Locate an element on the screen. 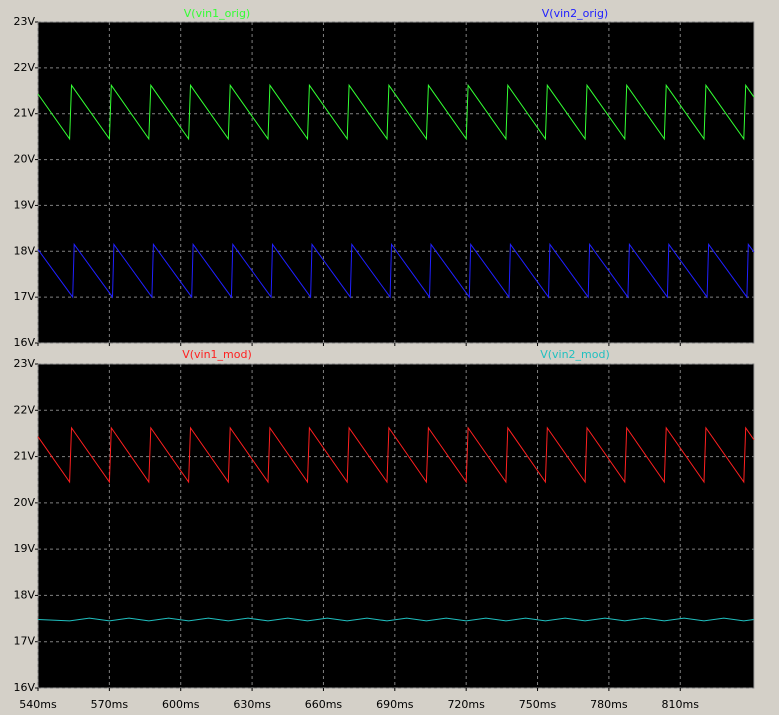 This screenshot has width=779, height=715. x-tick-label: 750ms is located at coordinates (538, 704).